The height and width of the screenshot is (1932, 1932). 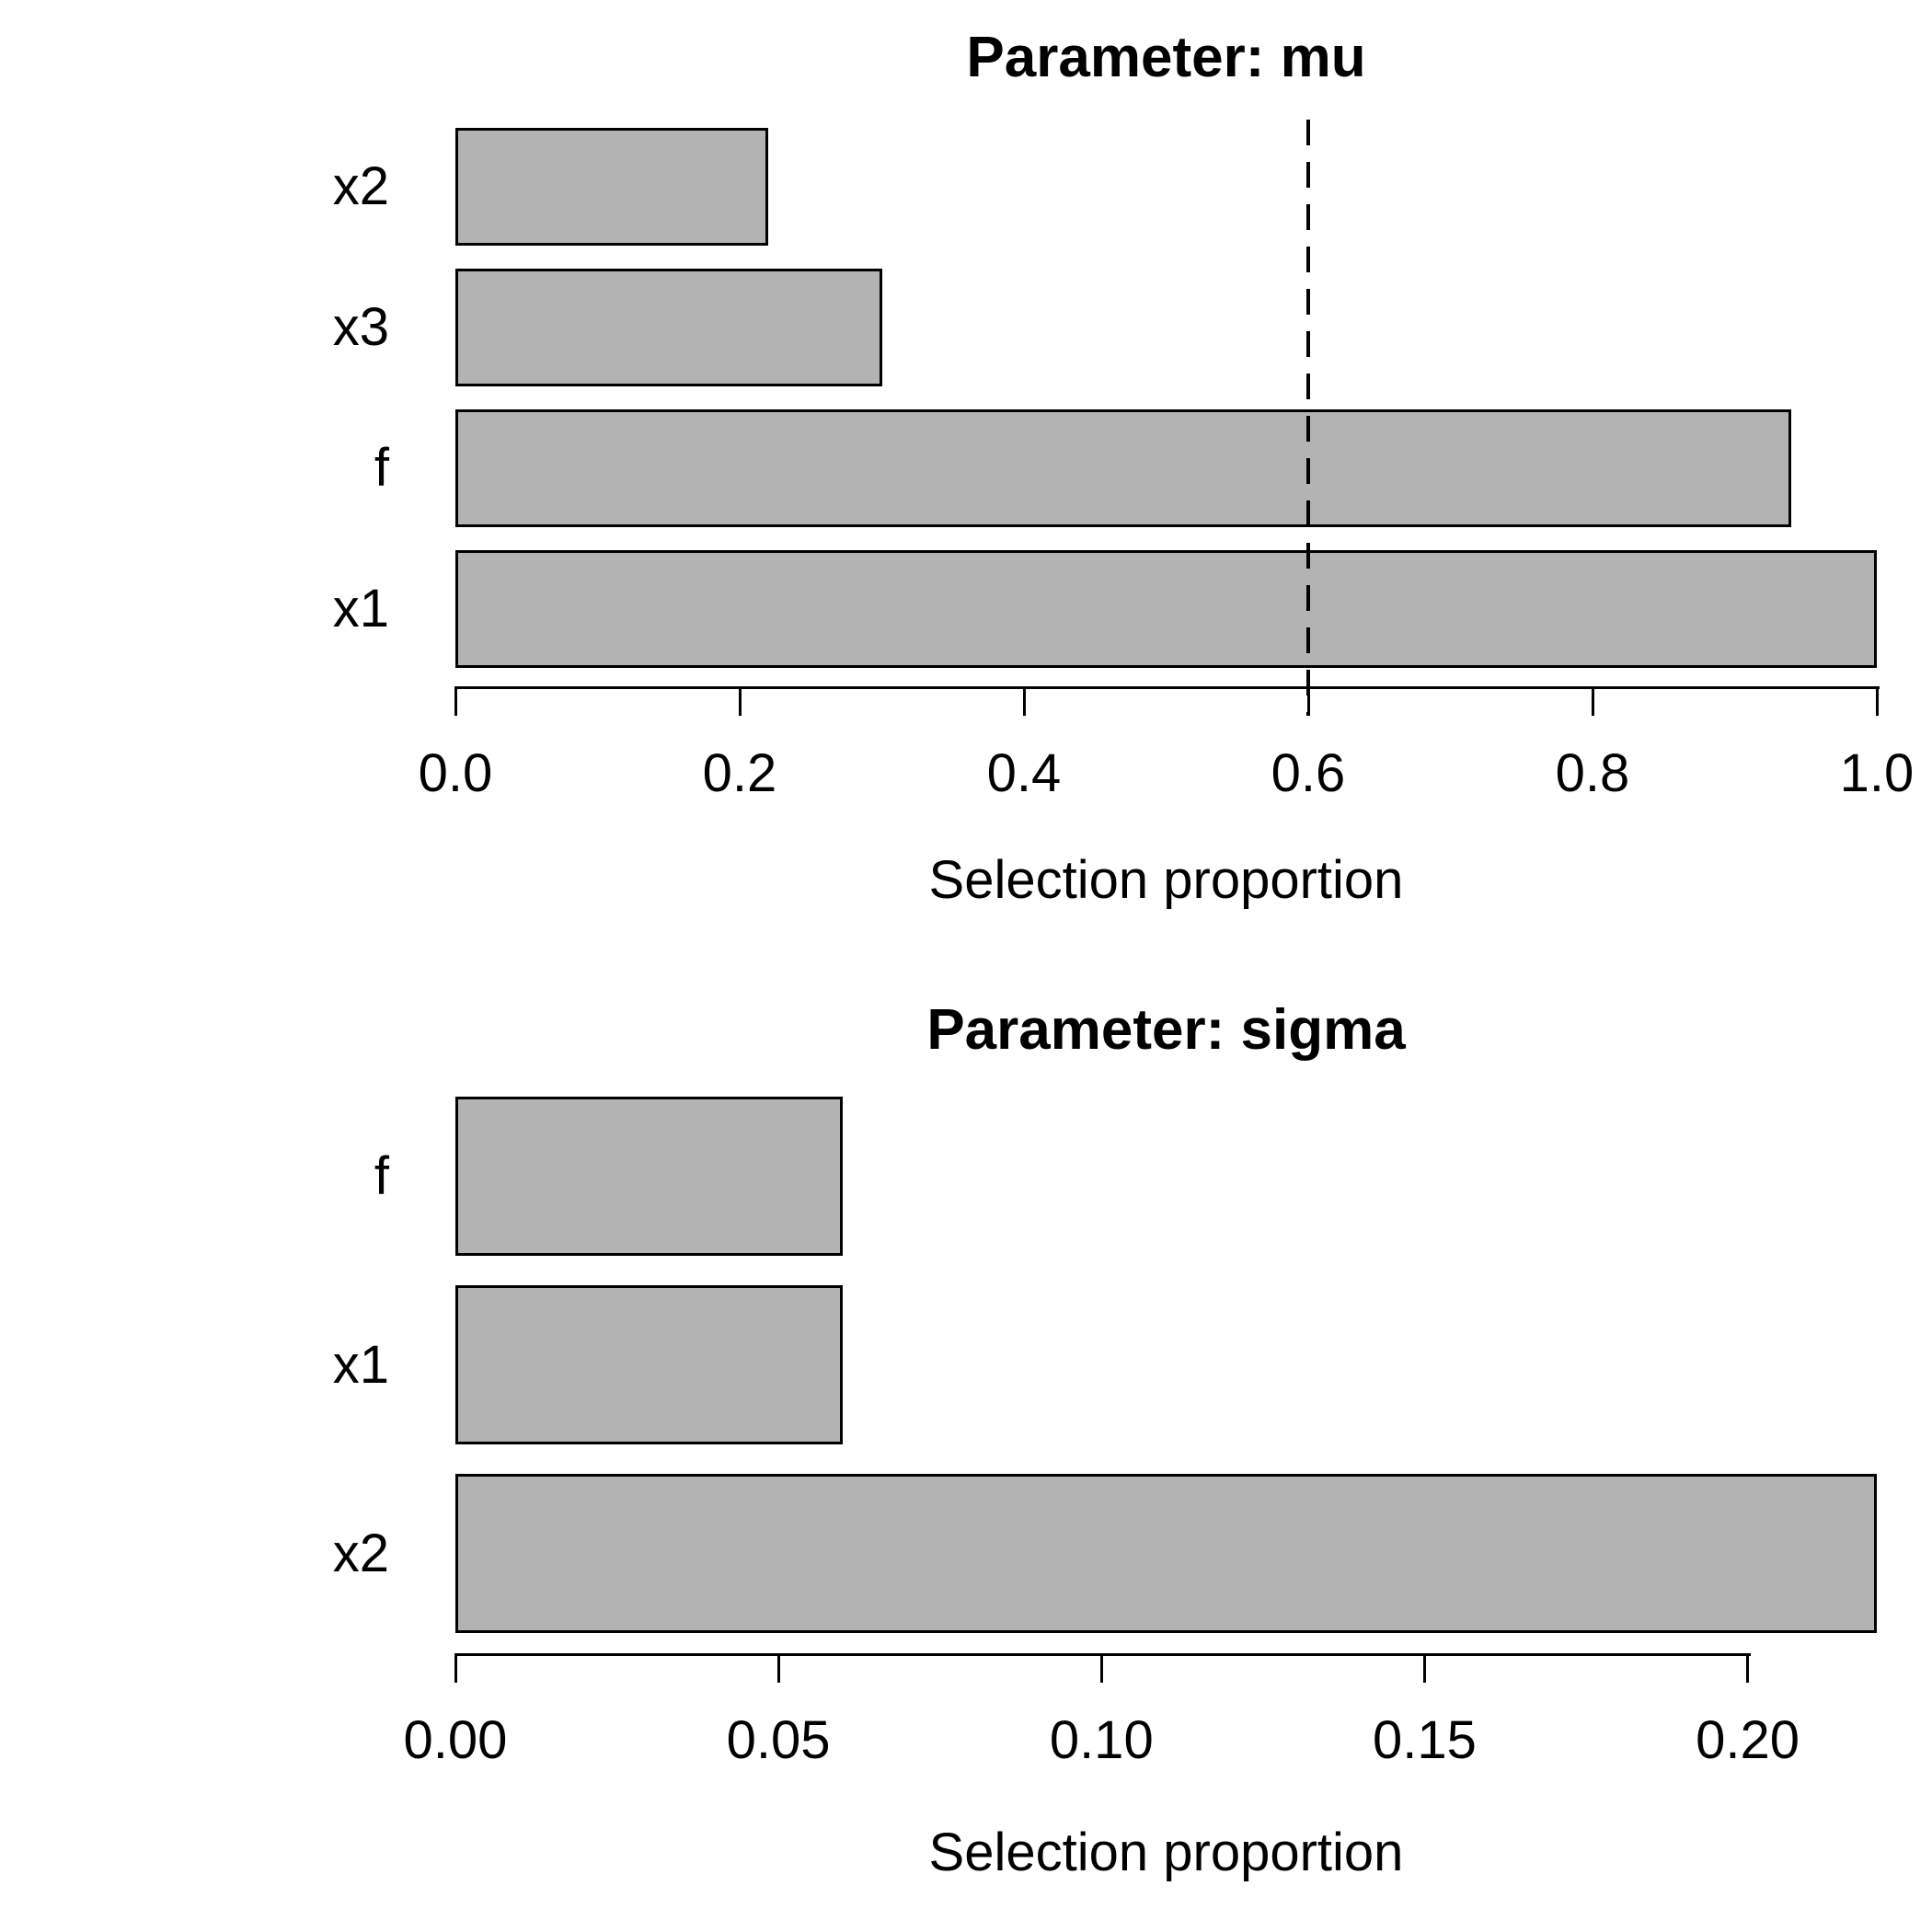 What do you see at coordinates (455, 1740) in the screenshot?
I see `x-axis-tick-label: 0.00` at bounding box center [455, 1740].